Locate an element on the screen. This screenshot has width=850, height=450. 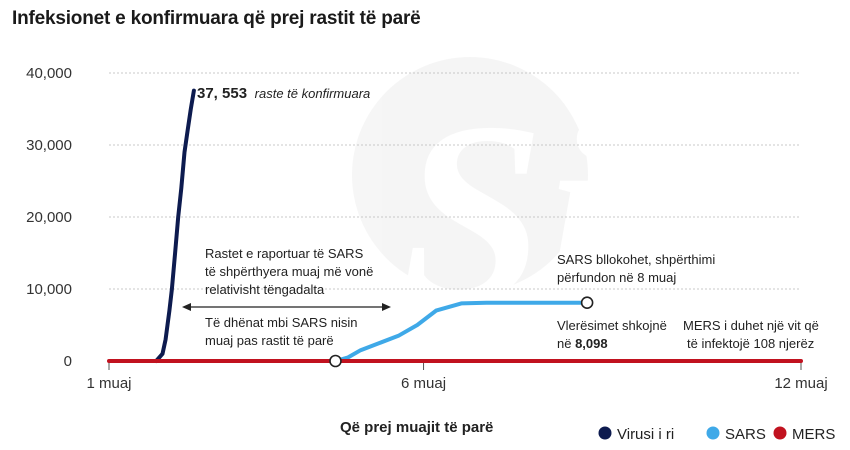
y-tick-label: 0 is located at coordinates (68, 361).